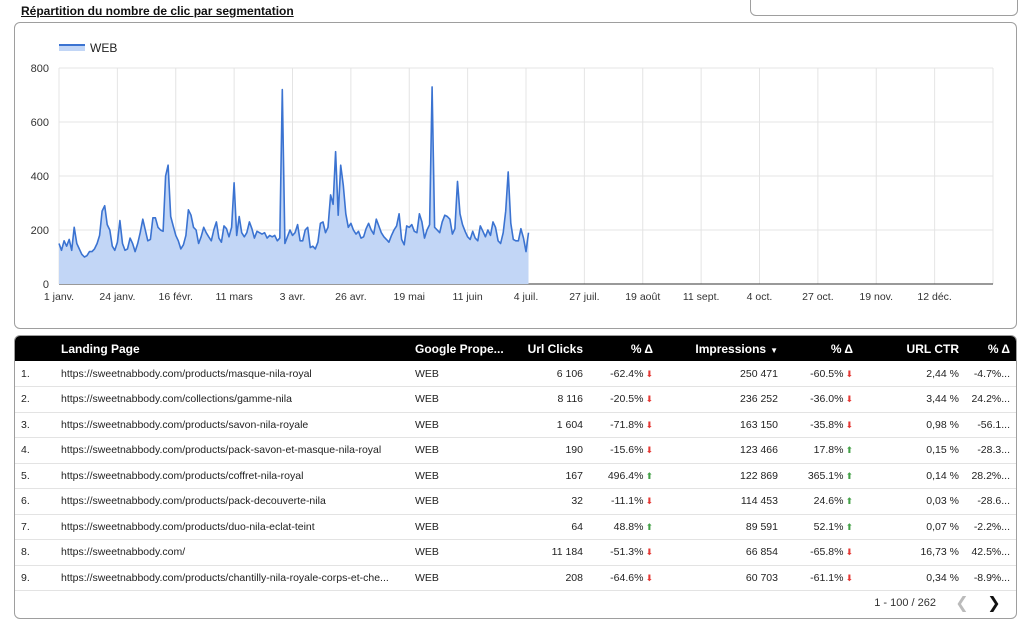  I want to click on header-clicks-delta: % Δ, so click(641, 348).